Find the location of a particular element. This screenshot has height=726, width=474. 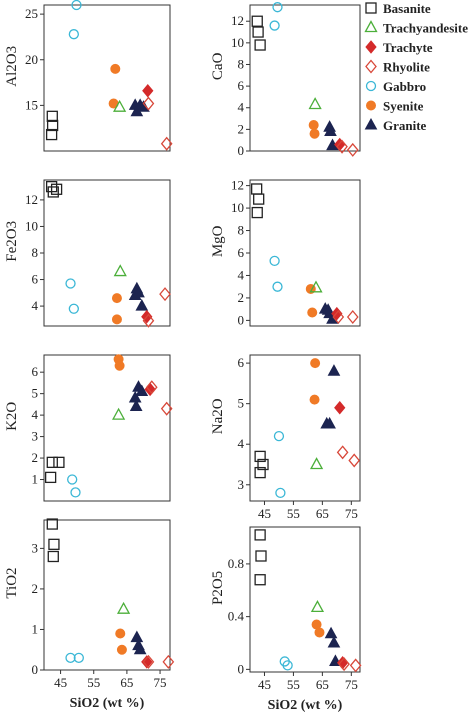

legend-label: Trachyandesite is located at coordinates (425, 28).